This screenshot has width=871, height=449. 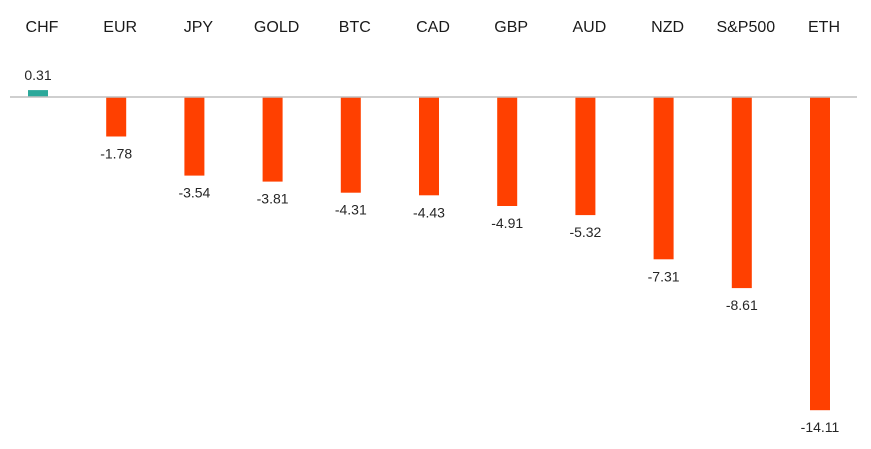 What do you see at coordinates (38, 93) in the screenshot?
I see `bar-chf` at bounding box center [38, 93].